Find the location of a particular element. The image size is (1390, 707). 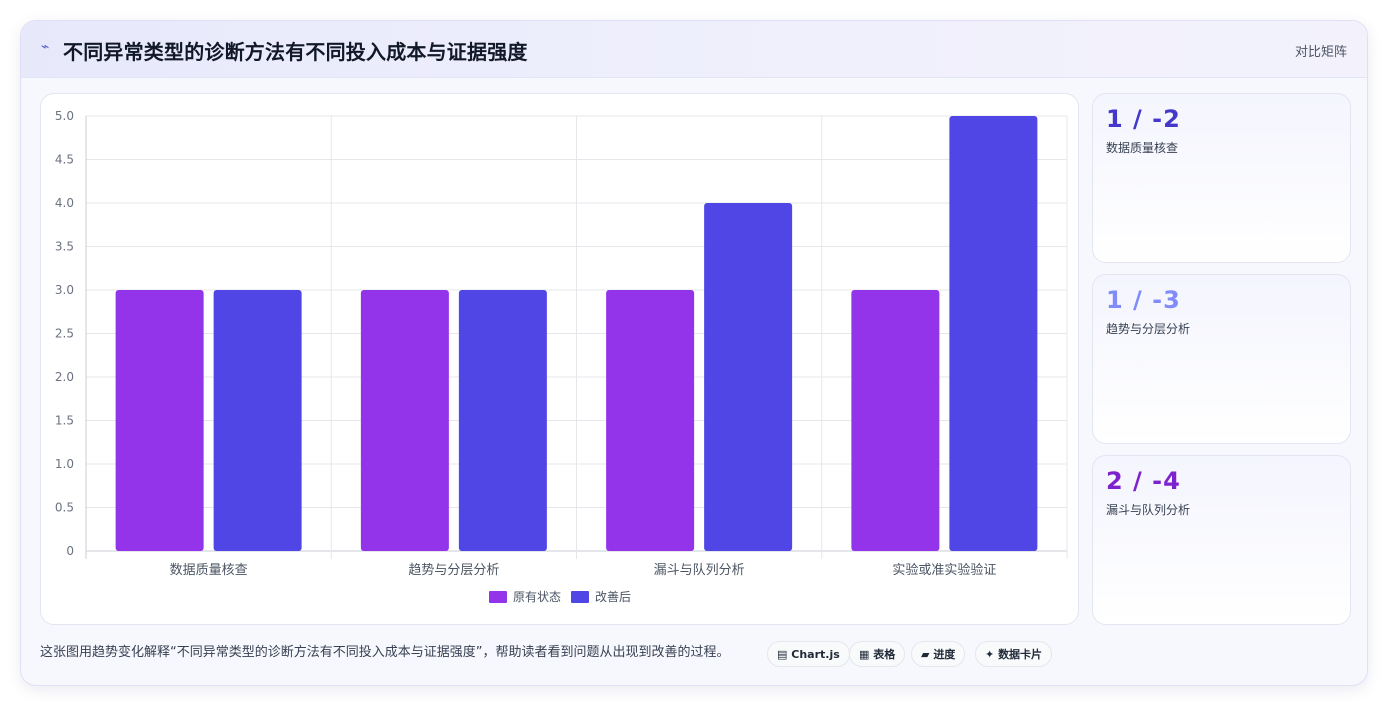

page-title: 不同异常类型的诊断方法有不同投入成本与证据强度 is located at coordinates (295, 52).